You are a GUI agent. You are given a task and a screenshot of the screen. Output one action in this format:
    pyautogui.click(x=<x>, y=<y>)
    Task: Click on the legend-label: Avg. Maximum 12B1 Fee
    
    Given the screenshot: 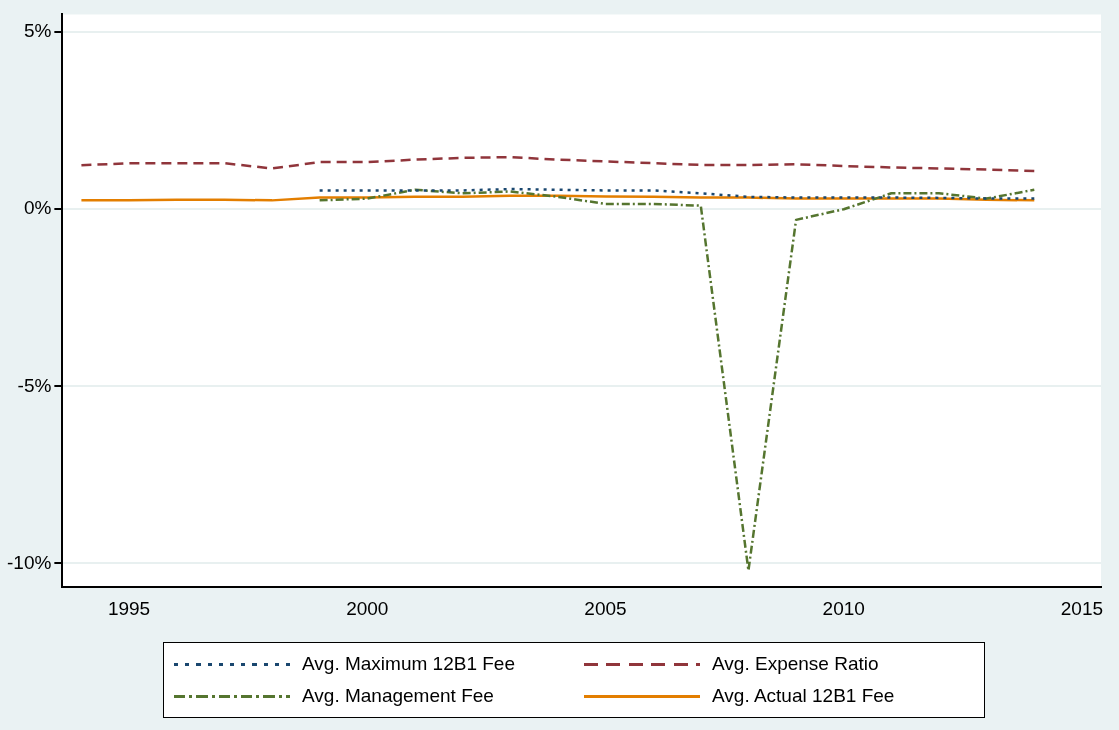 What is the action you would take?
    pyautogui.click(x=408, y=664)
    